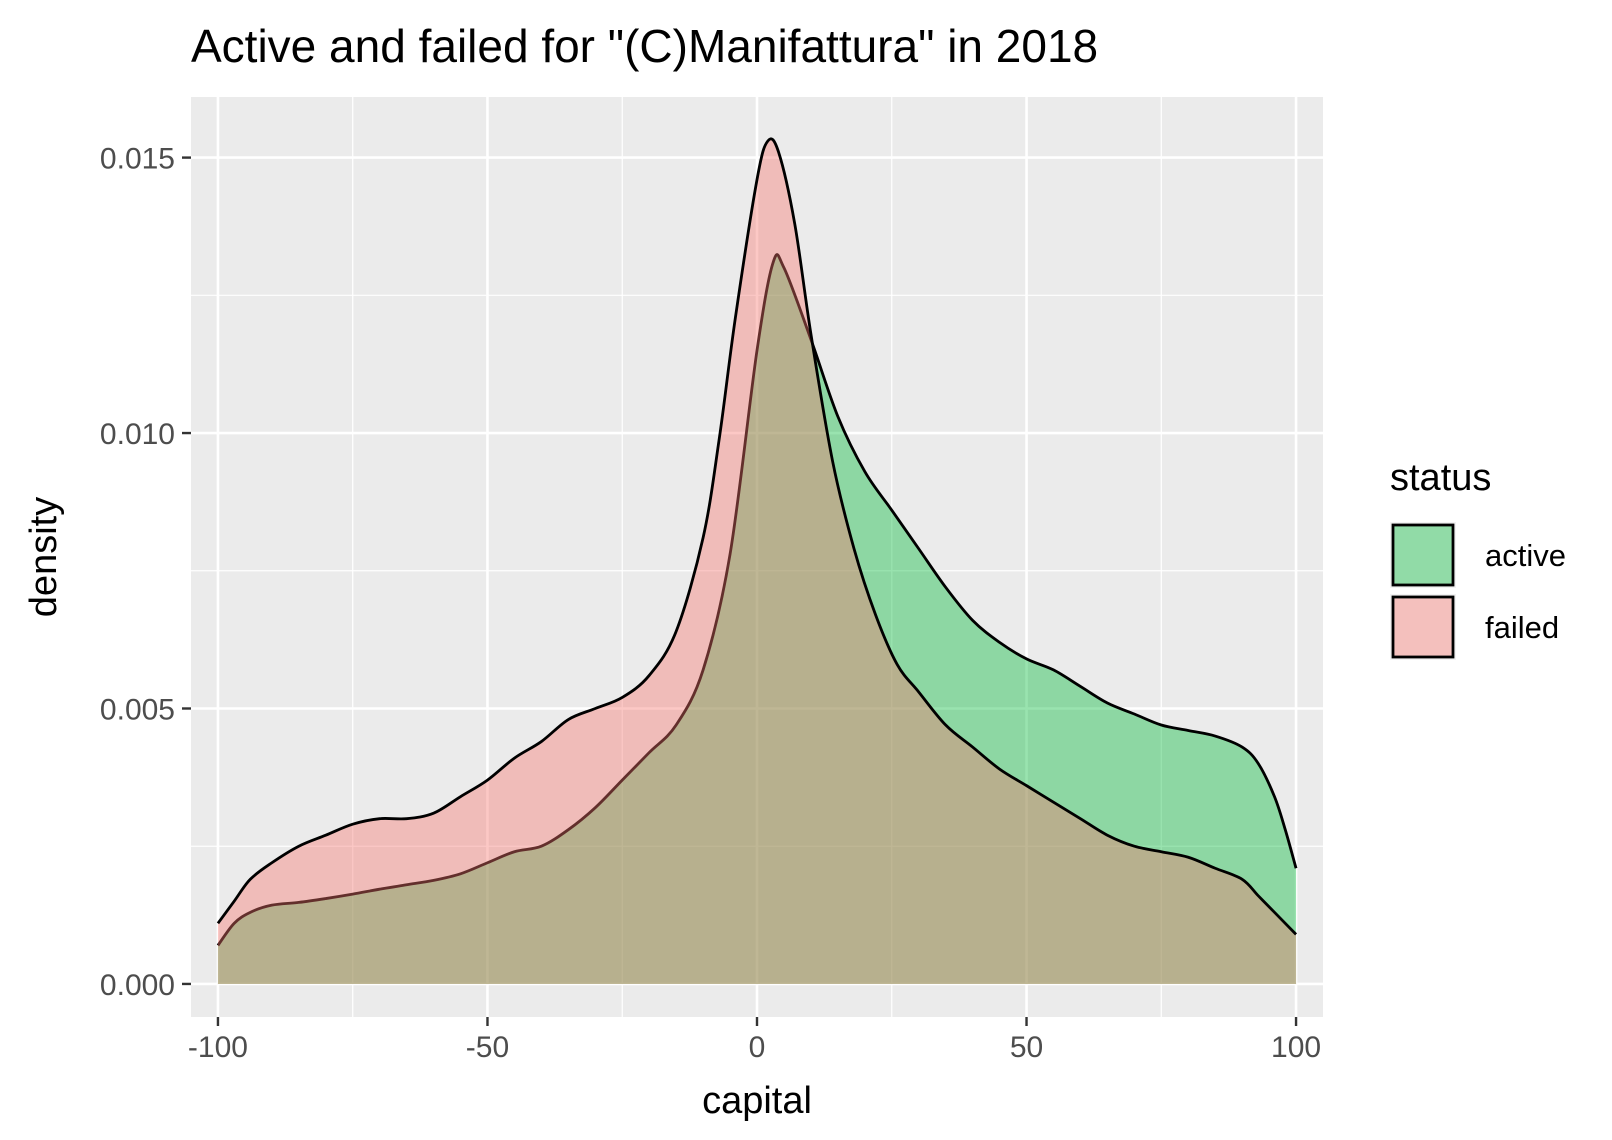  I want to click on y-tick-label: 0.005, so click(137, 709).